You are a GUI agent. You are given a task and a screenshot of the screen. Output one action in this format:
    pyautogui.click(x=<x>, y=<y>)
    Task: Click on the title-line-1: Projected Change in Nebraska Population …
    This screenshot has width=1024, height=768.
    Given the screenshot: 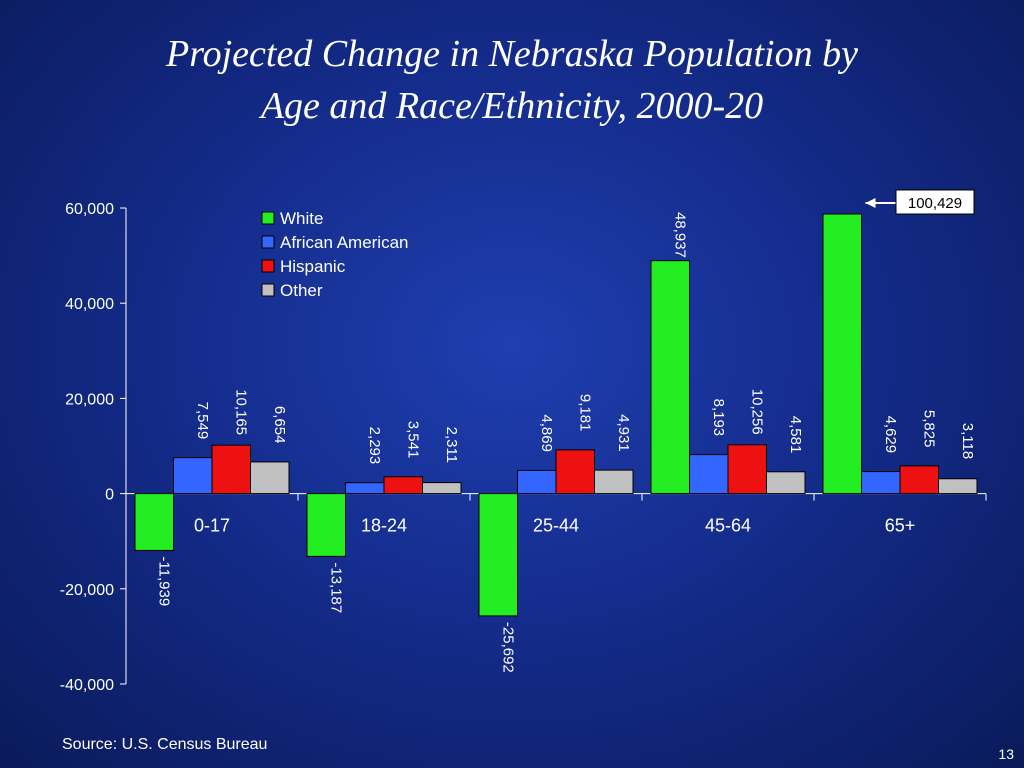 What is the action you would take?
    pyautogui.click(x=512, y=54)
    